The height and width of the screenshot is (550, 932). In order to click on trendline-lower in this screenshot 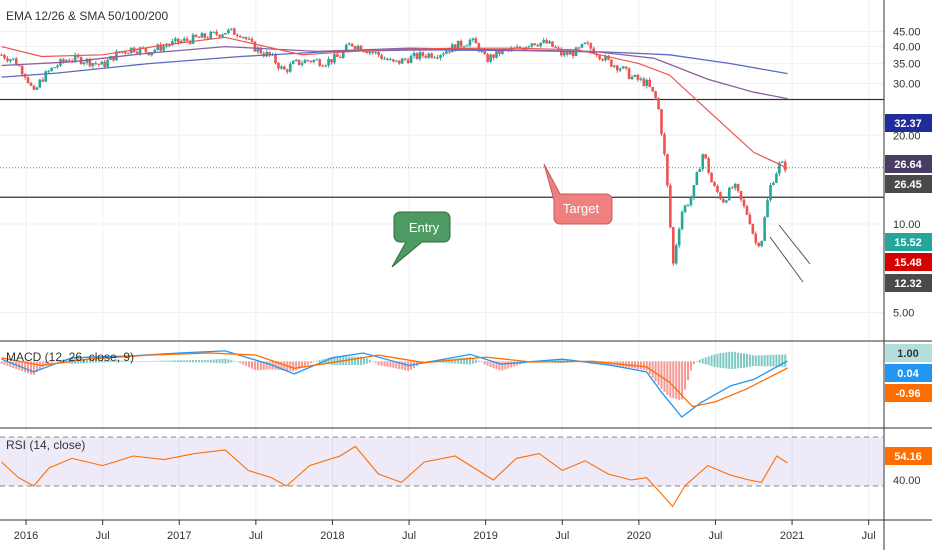, I will do `click(786, 259)`.